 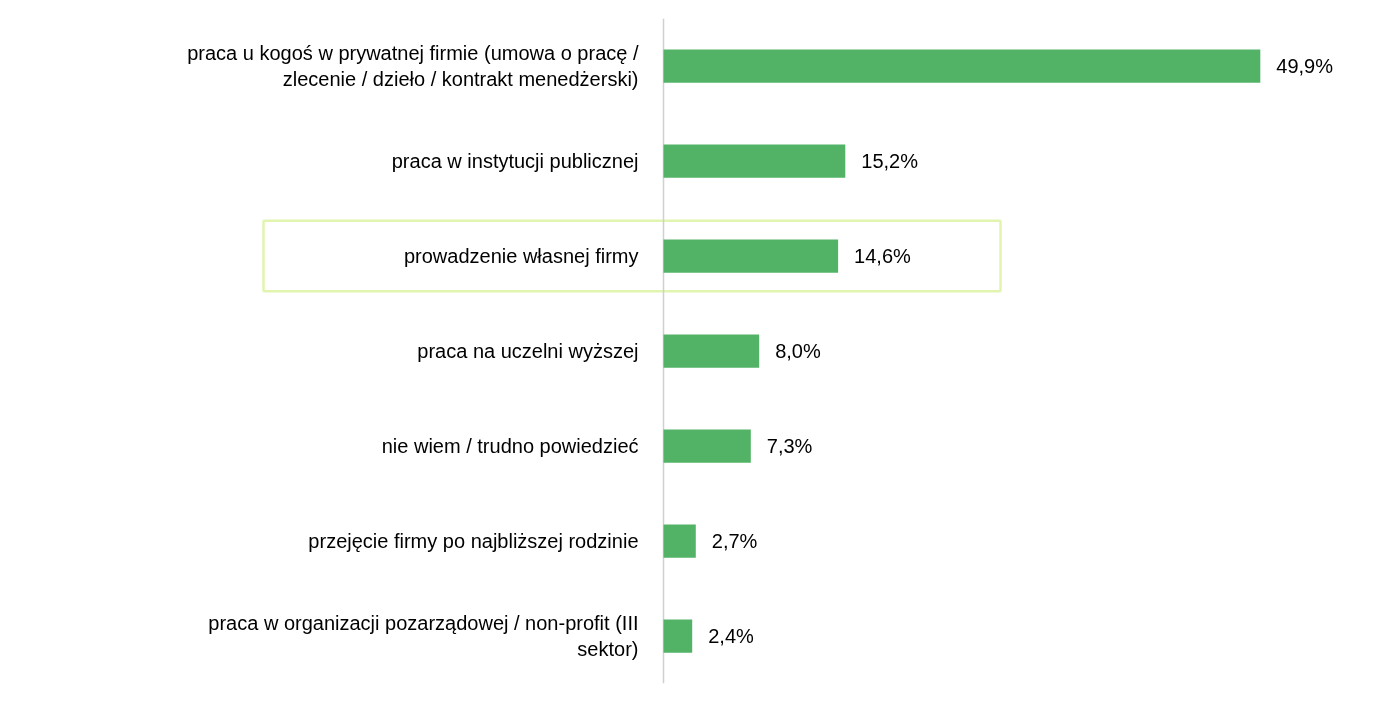 What do you see at coordinates (521, 256) in the screenshot?
I see `y-tick-label: prowadzenie własnej firmy` at bounding box center [521, 256].